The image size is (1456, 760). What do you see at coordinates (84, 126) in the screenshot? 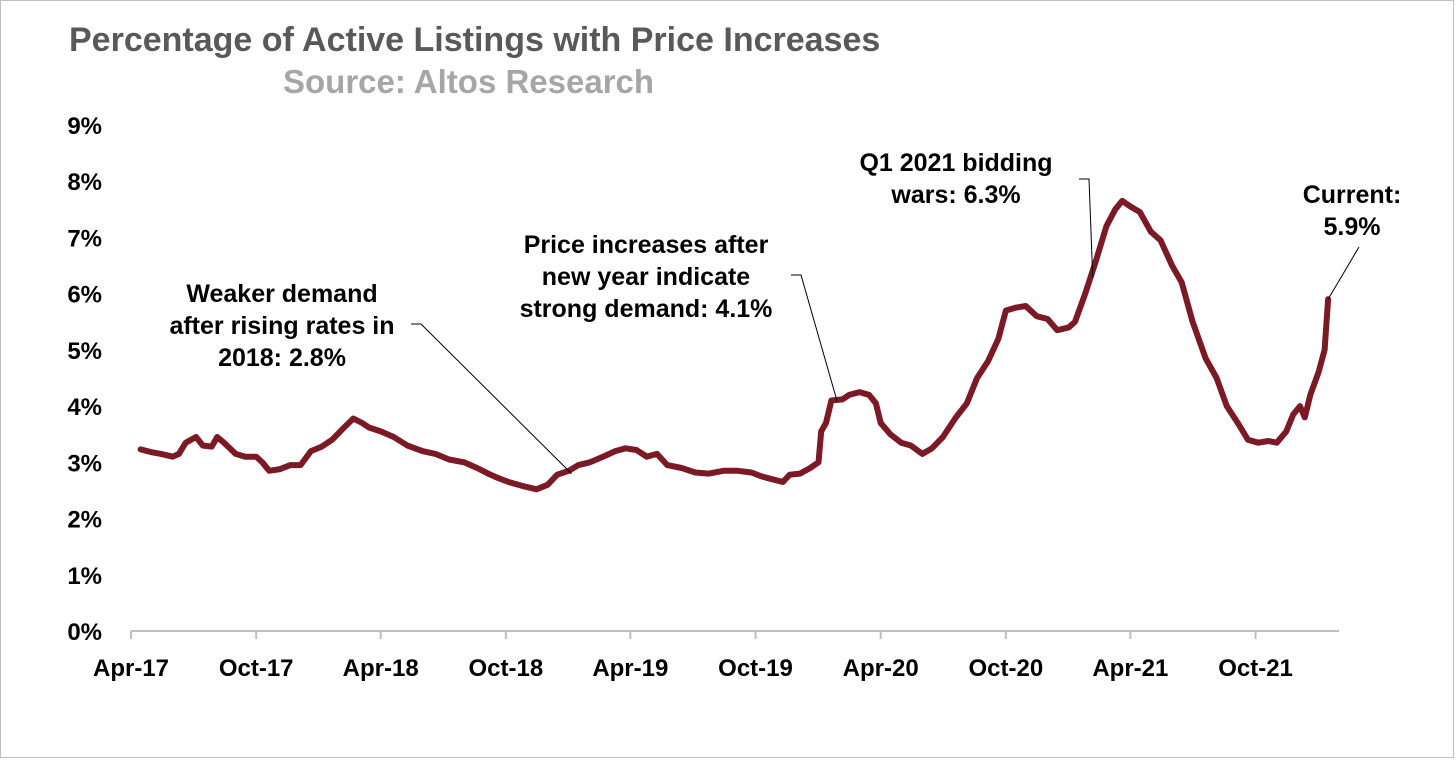
I see `y-tick-label: 9%` at bounding box center [84, 126].